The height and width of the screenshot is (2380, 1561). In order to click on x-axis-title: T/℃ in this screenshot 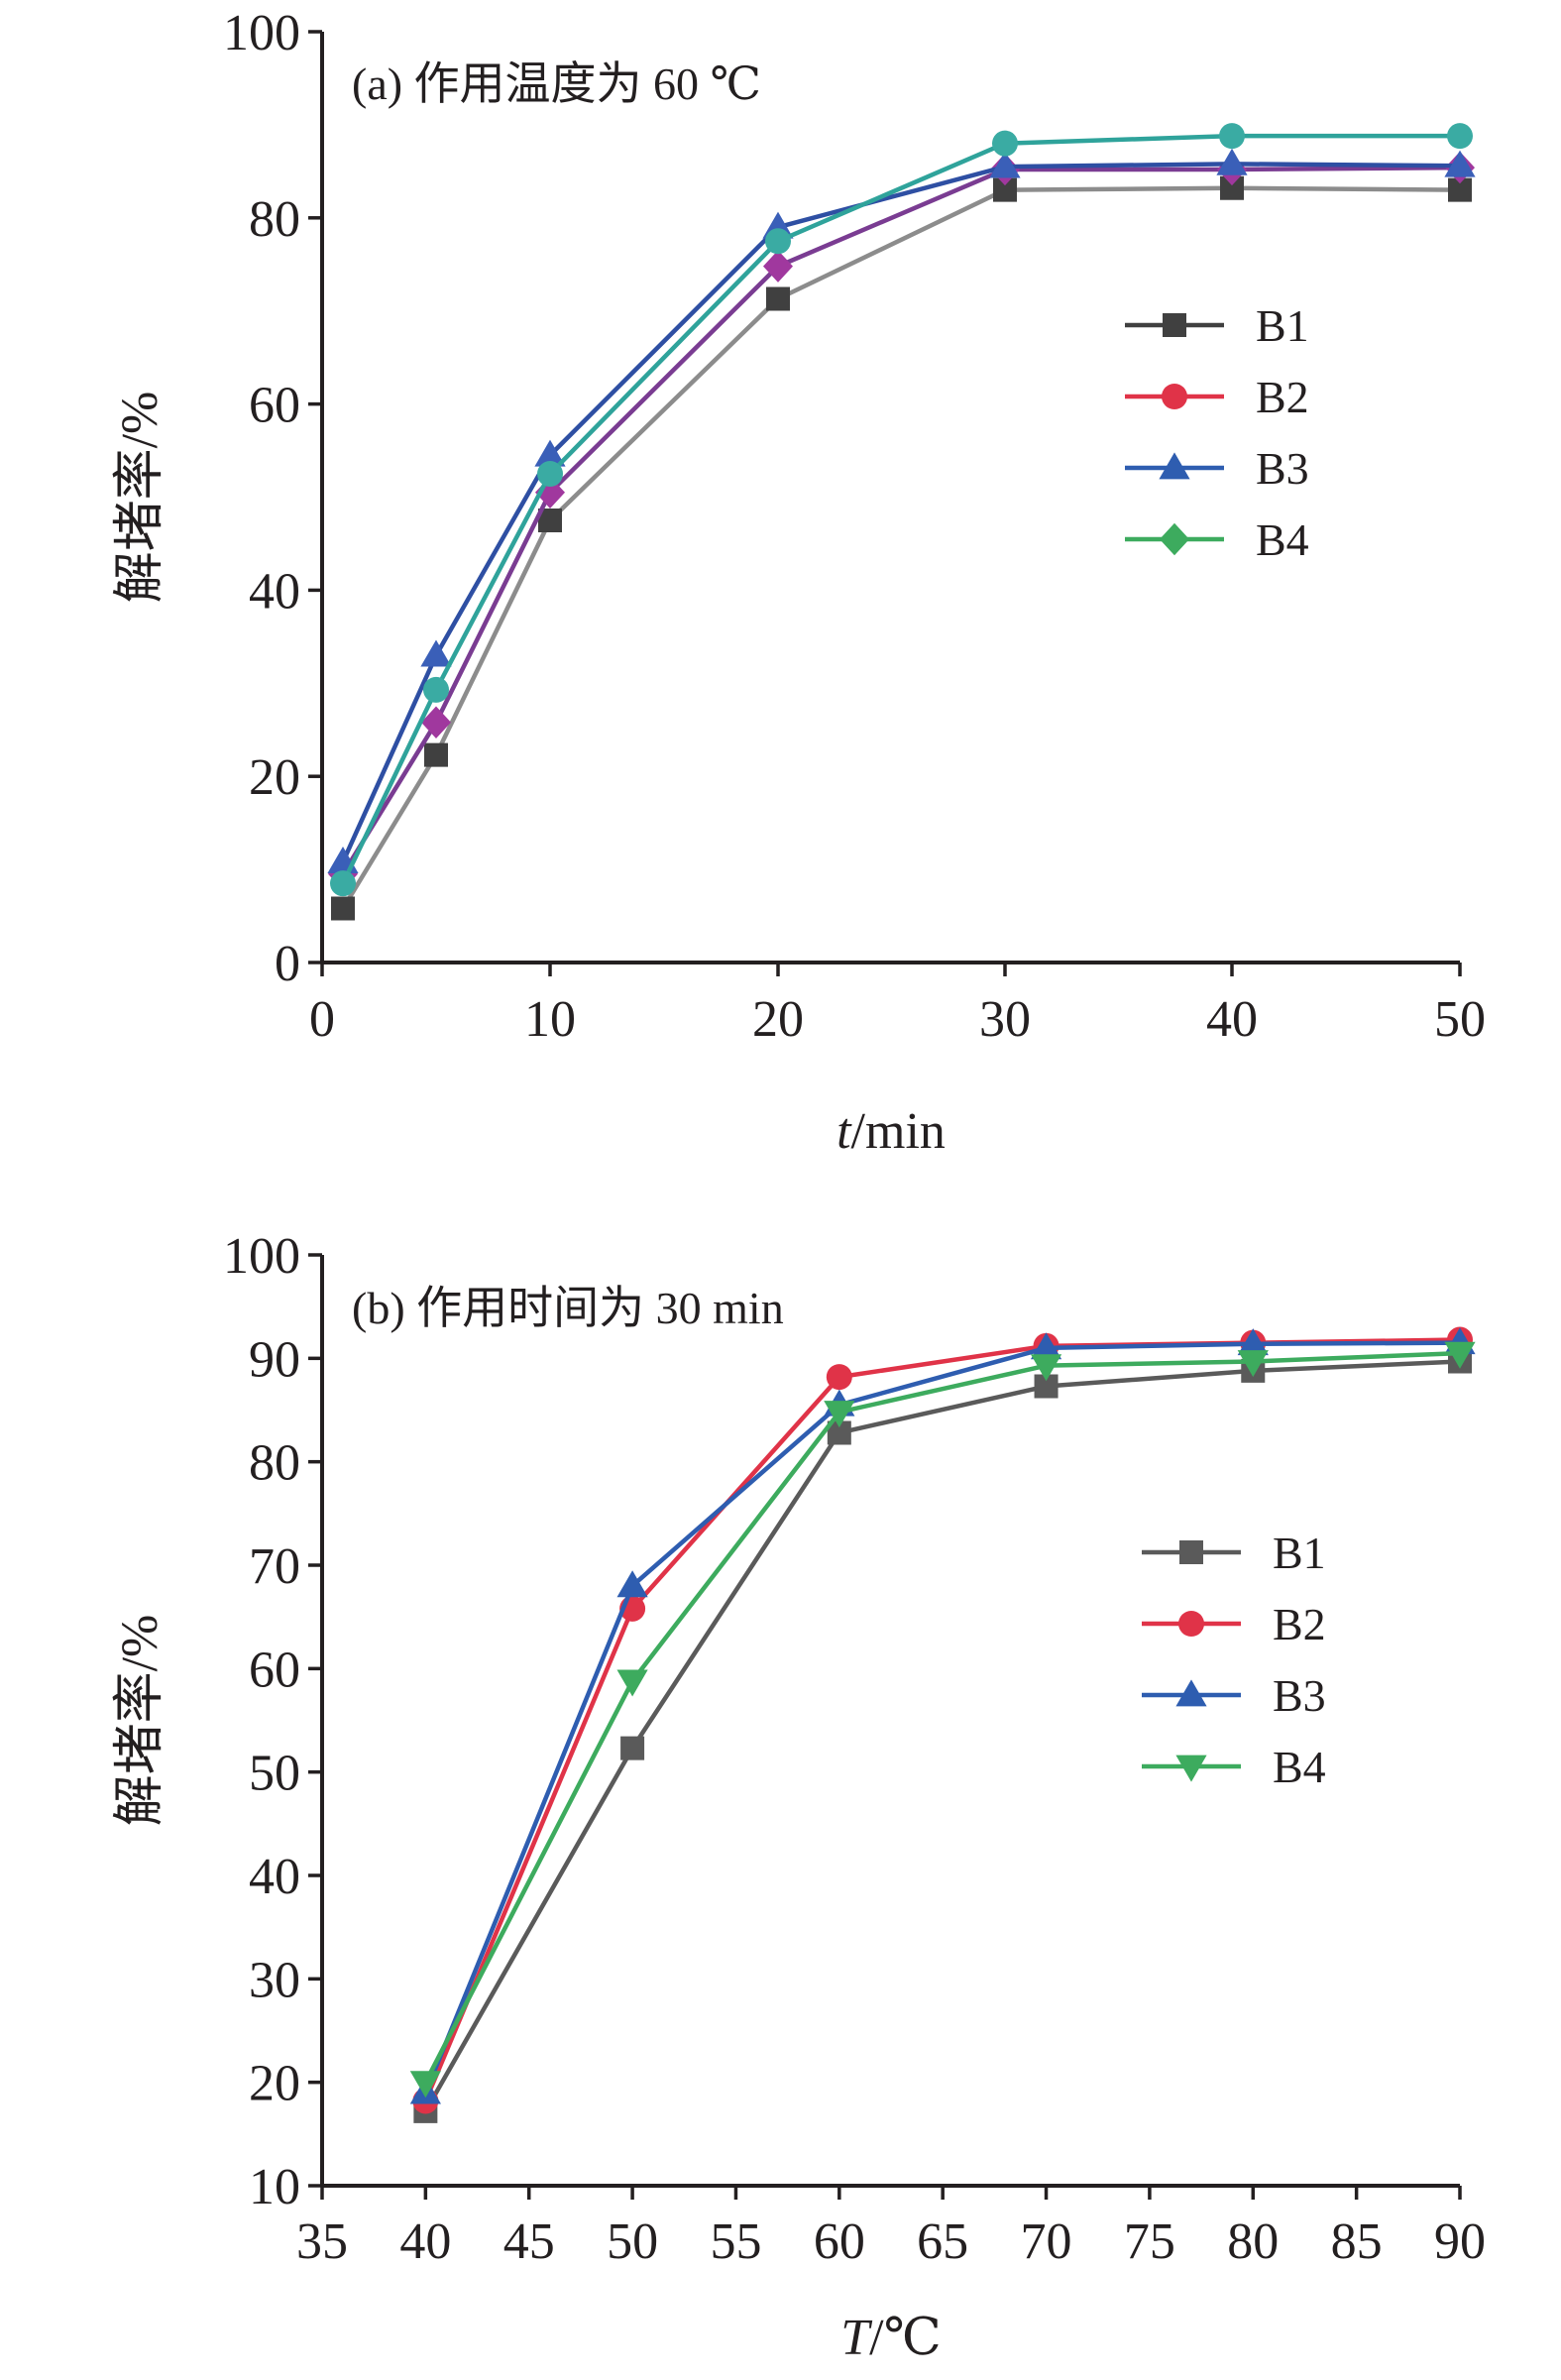, I will do `click(891, 2338)`.